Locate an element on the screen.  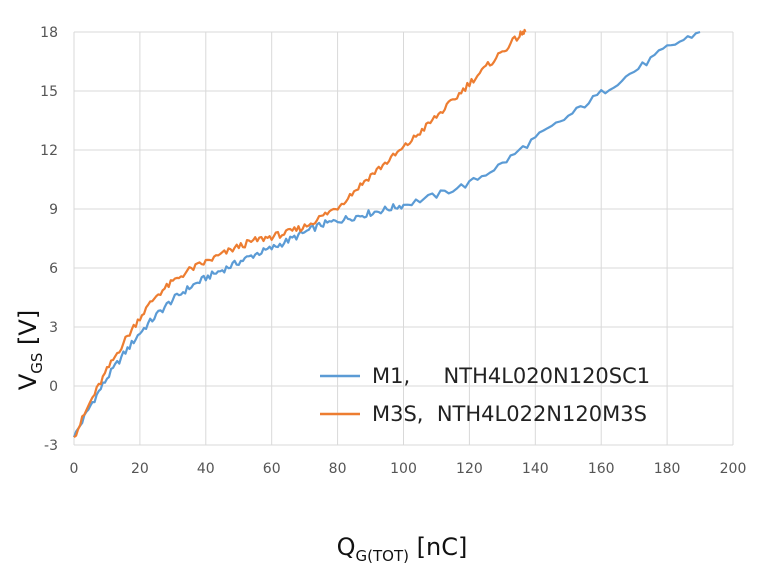
x-tick-label-7: 140 is located at coordinates (535, 469).